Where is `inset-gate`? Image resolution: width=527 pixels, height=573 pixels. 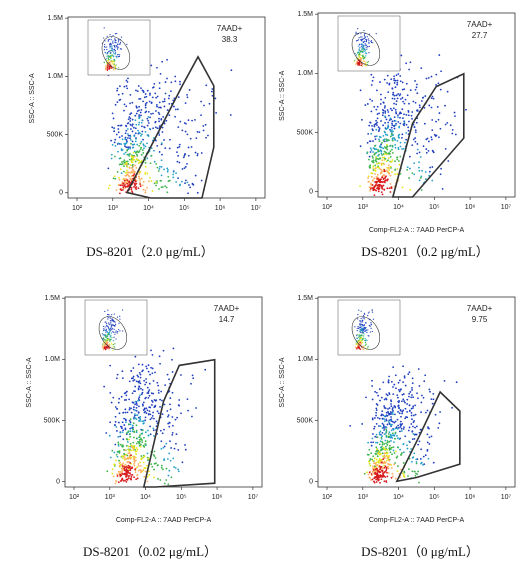 inset-gate is located at coordinates (113, 333).